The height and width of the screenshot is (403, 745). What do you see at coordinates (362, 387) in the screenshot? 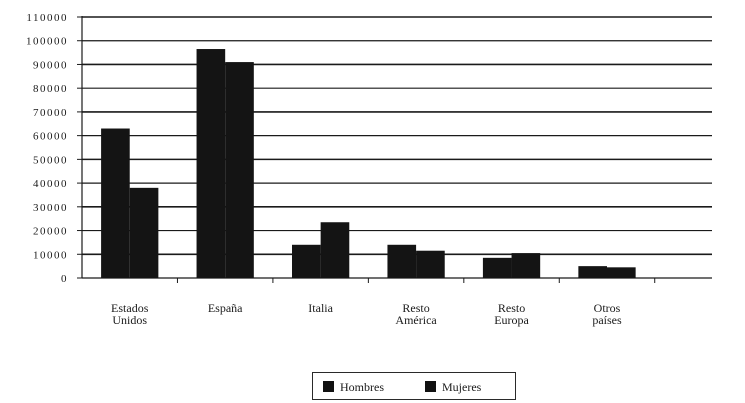
I see `legend-label-hombres: Hombres` at bounding box center [362, 387].